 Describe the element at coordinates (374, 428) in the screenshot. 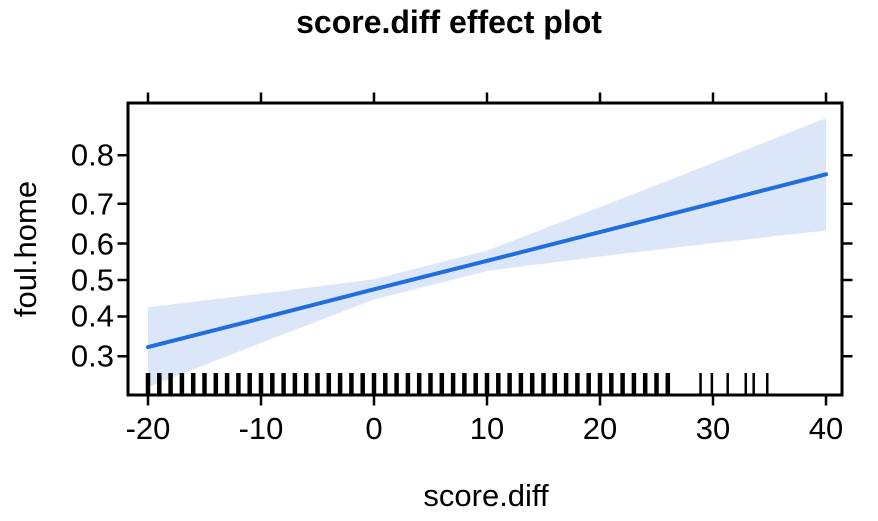

I see `x-tick-label: 0` at that location.